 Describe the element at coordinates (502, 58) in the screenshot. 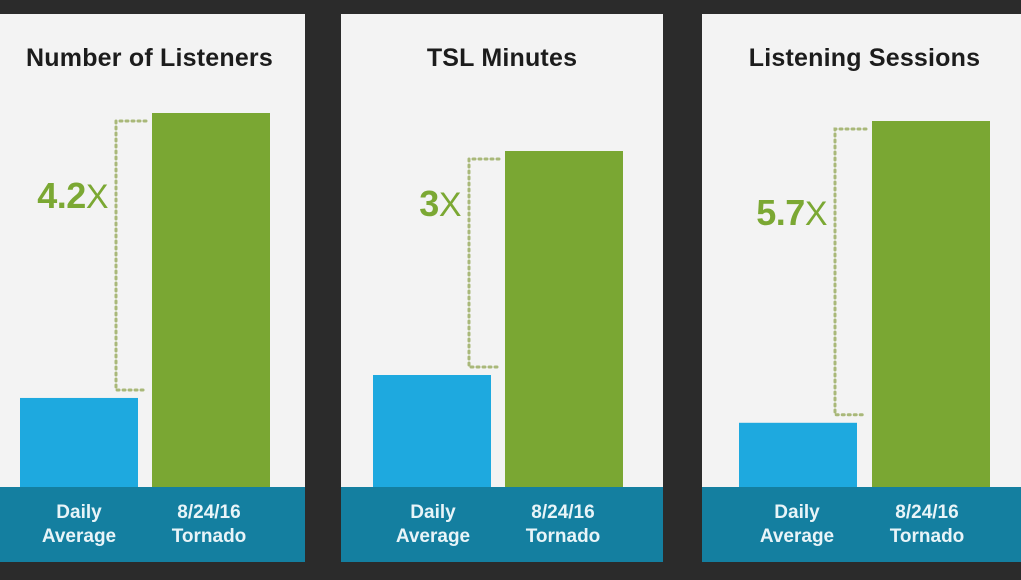

I see `chart-title: TSL Minutes` at that location.